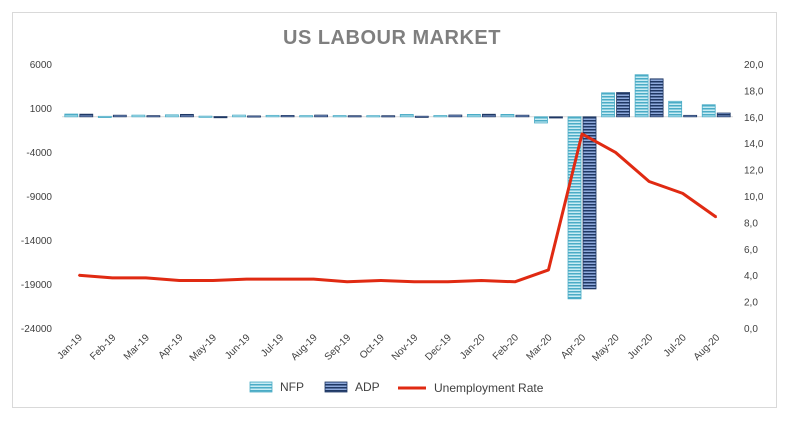  Describe the element at coordinates (438, 347) in the screenshot. I see `x-tick-label: Dec-19` at that location.